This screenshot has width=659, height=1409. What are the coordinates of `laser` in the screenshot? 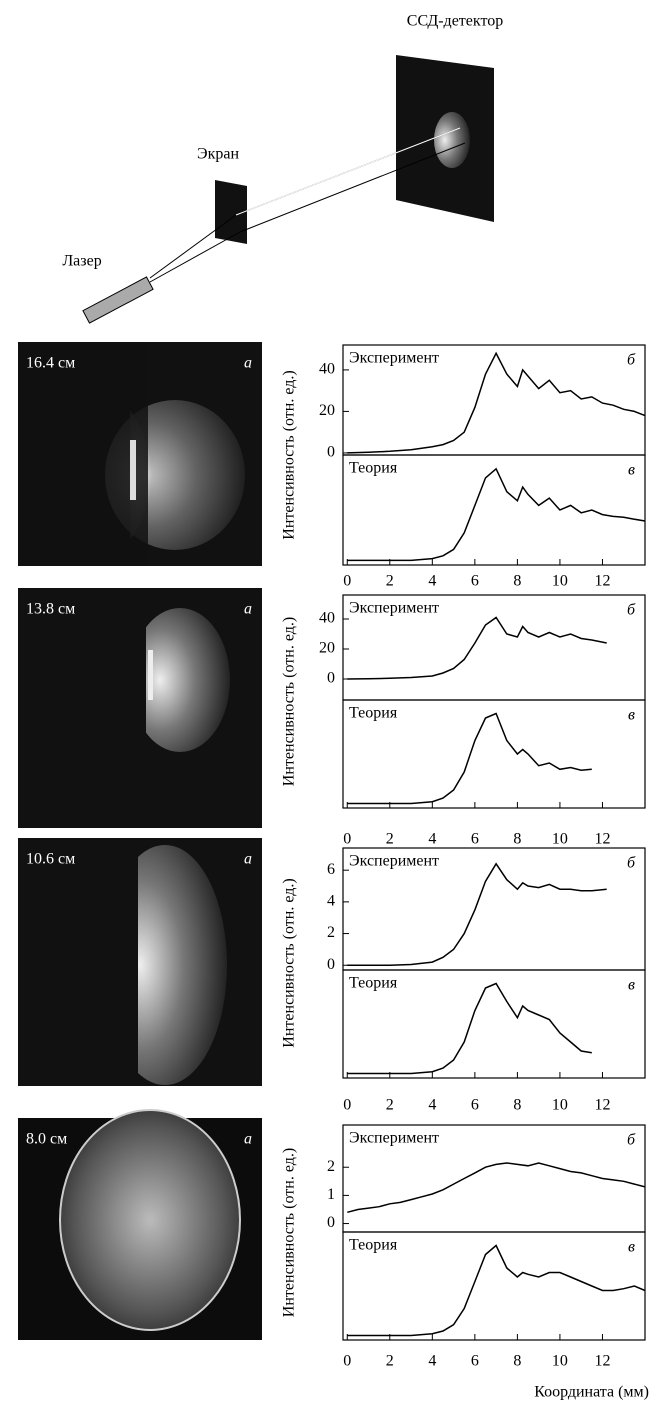 It's located at (118, 300).